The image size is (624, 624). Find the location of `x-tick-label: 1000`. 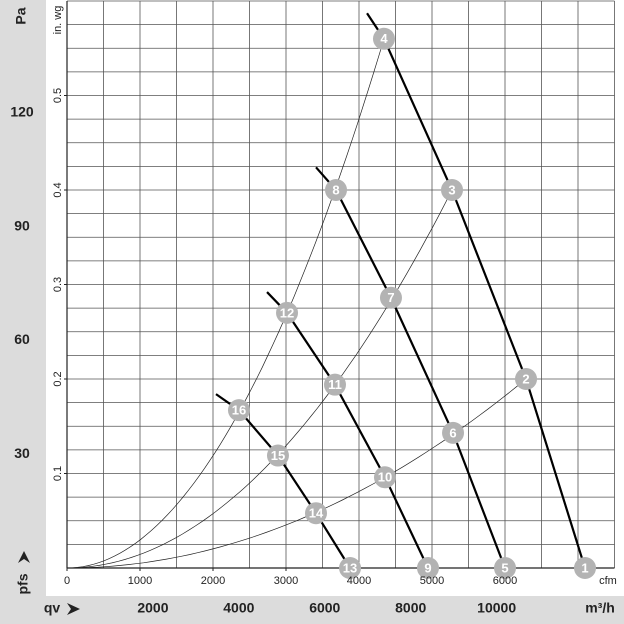

x-tick-label: 1000 is located at coordinates (140, 581).